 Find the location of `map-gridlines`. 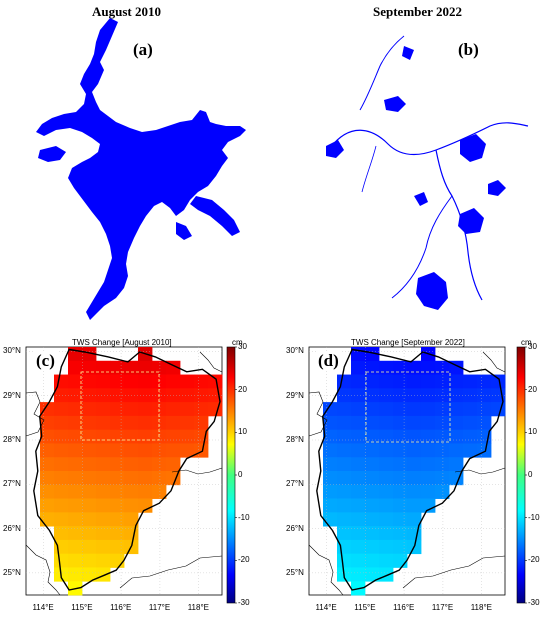

map-gridlines is located at coordinates (407, 471).